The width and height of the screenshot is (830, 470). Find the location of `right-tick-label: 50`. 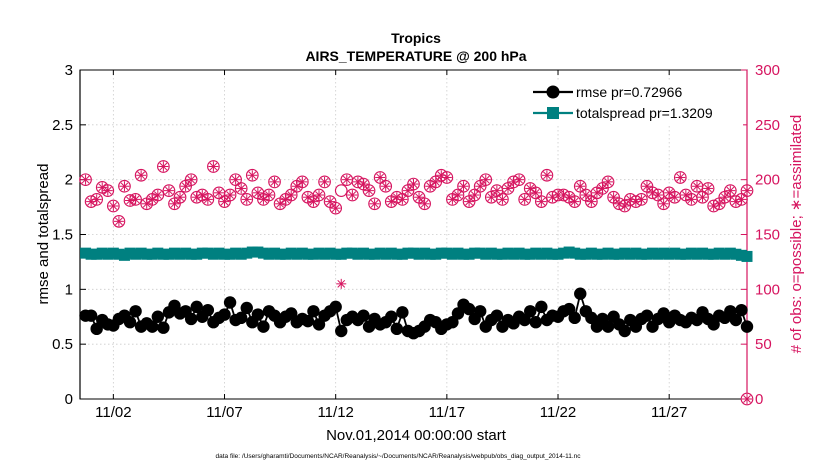

right-tick-label: 50 is located at coordinates (763, 344).